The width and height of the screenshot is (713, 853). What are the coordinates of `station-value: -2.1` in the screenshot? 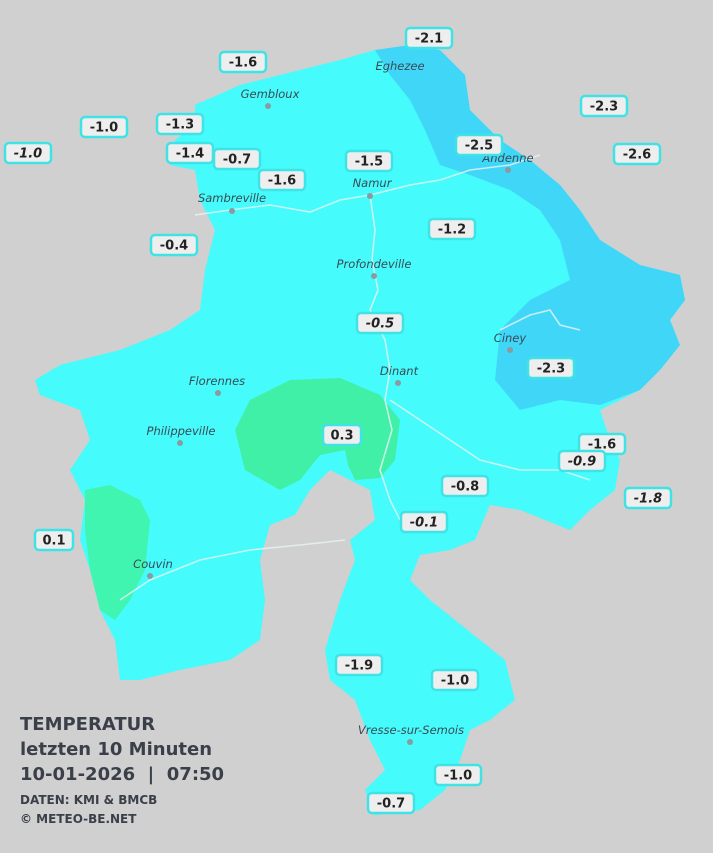 It's located at (429, 39).